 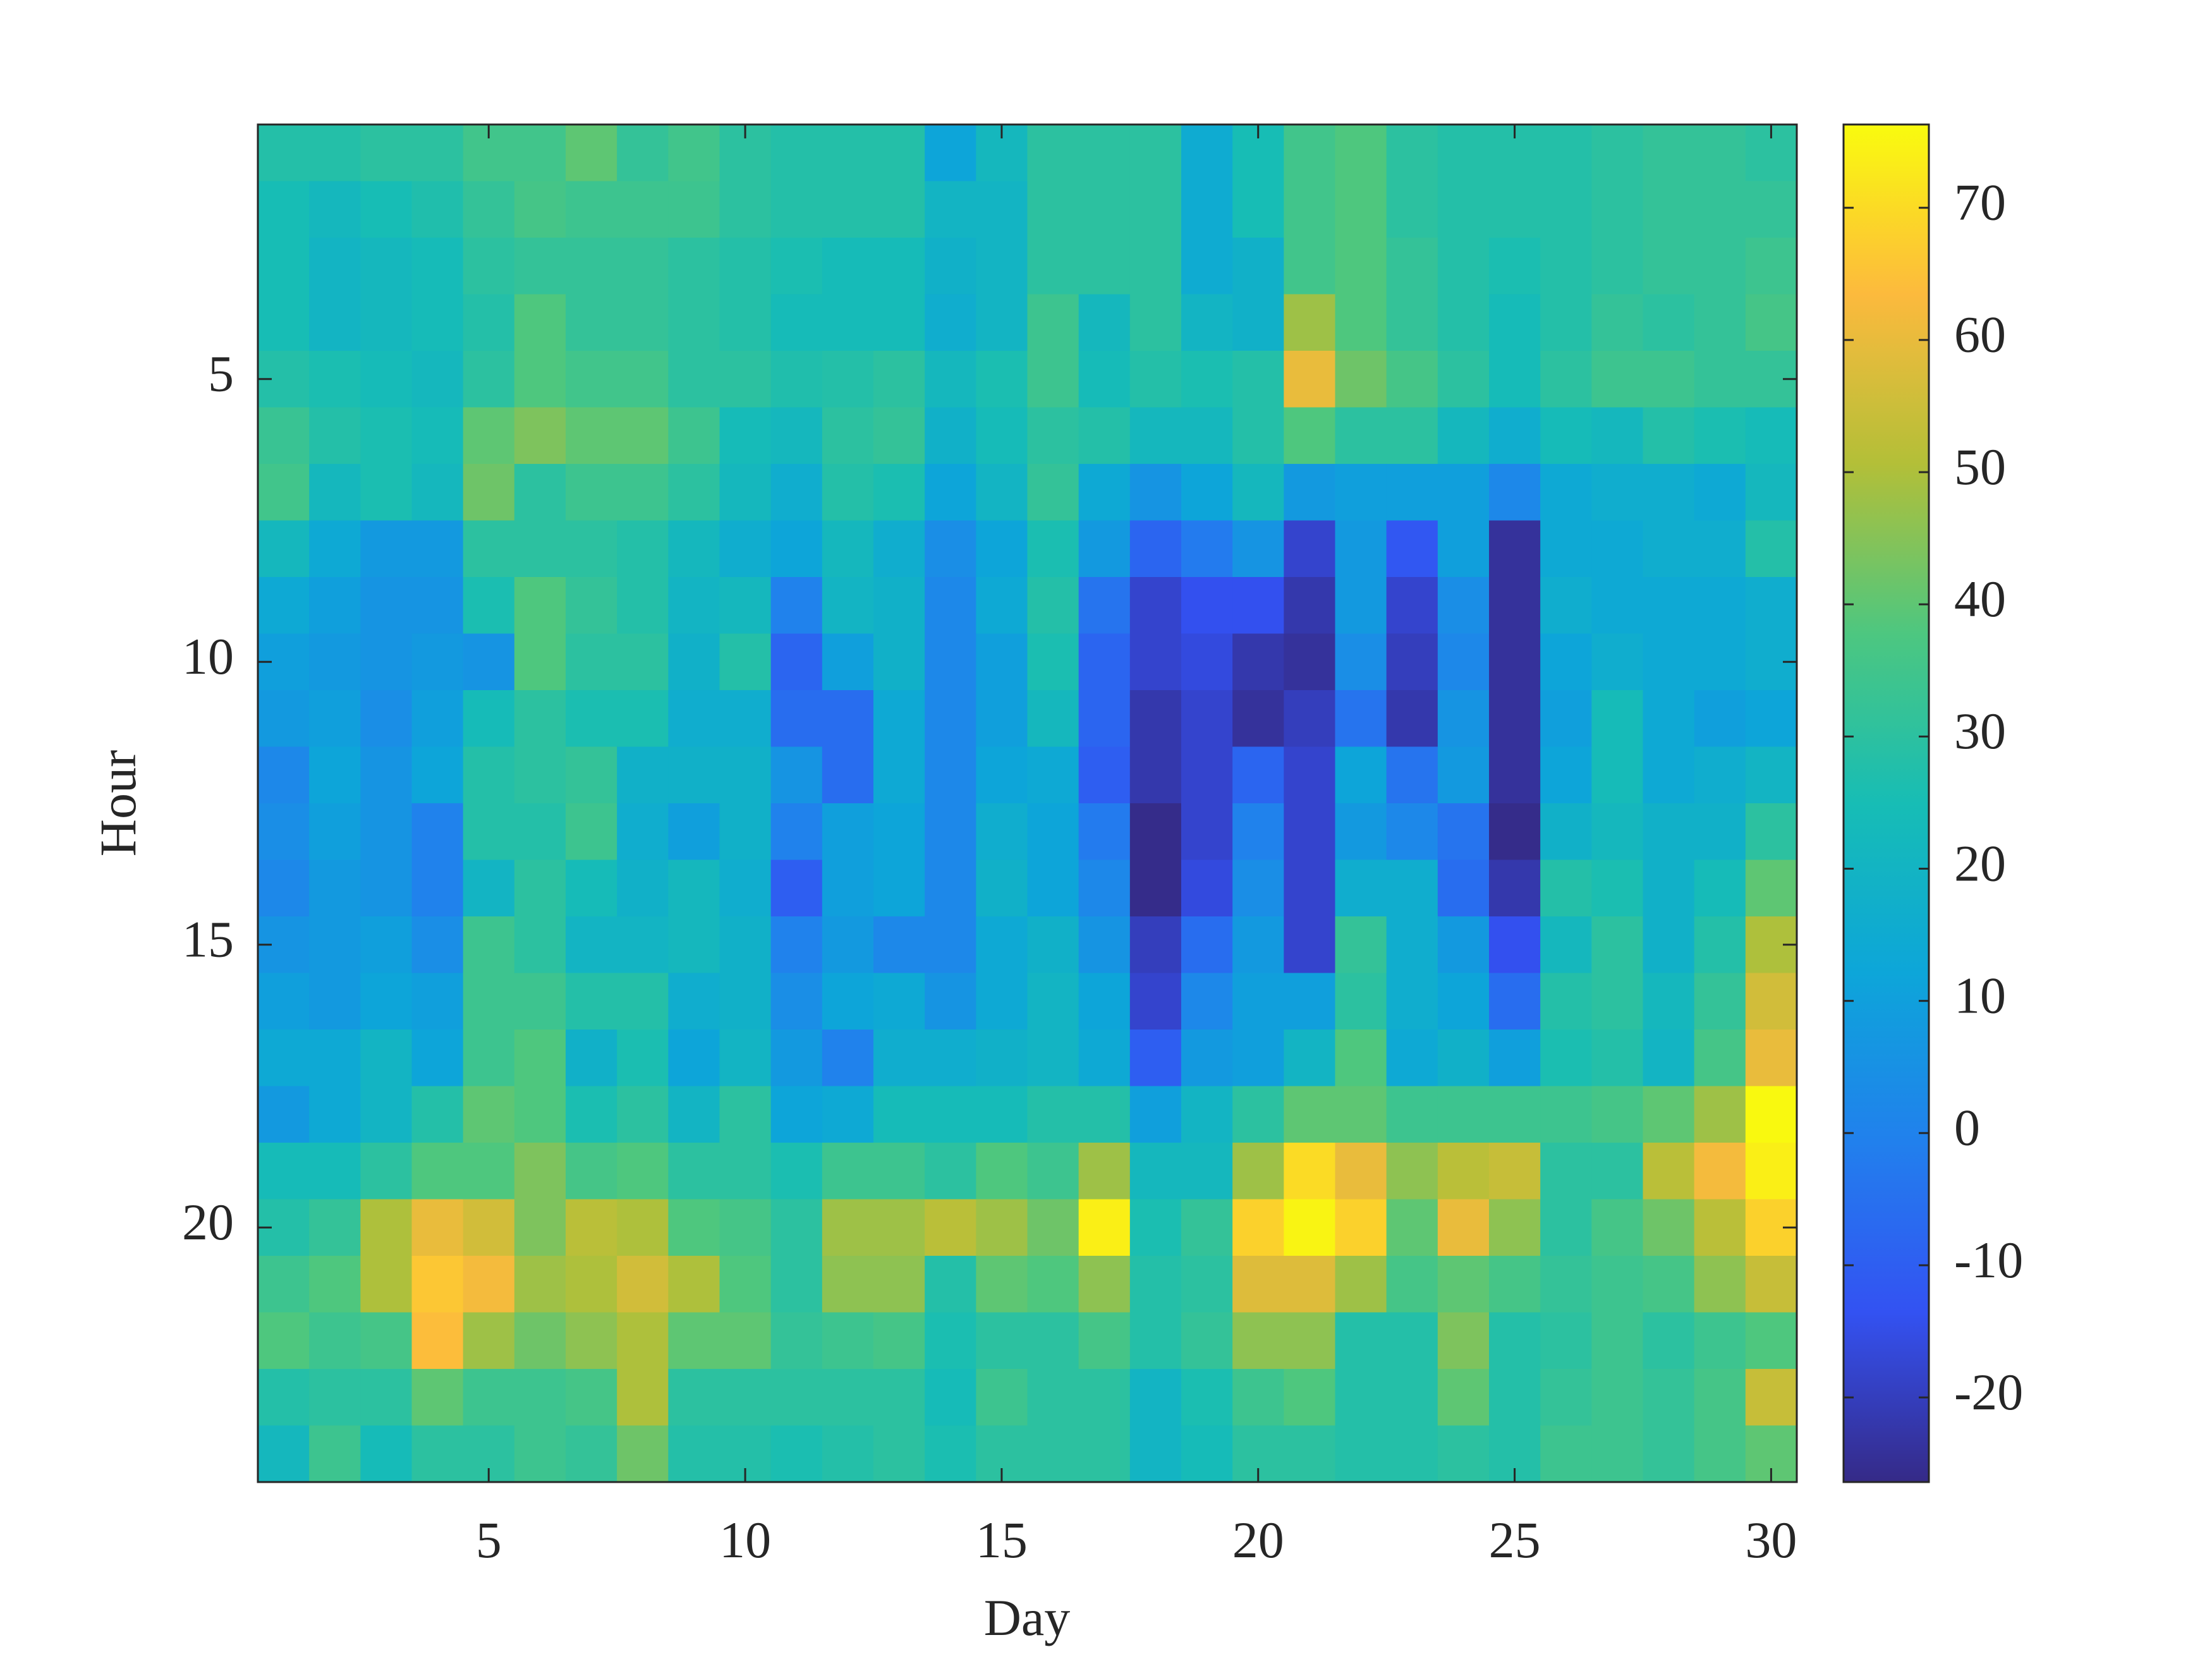 What do you see at coordinates (1980, 599) in the screenshot?
I see `colorbar-tick-label: 40` at bounding box center [1980, 599].